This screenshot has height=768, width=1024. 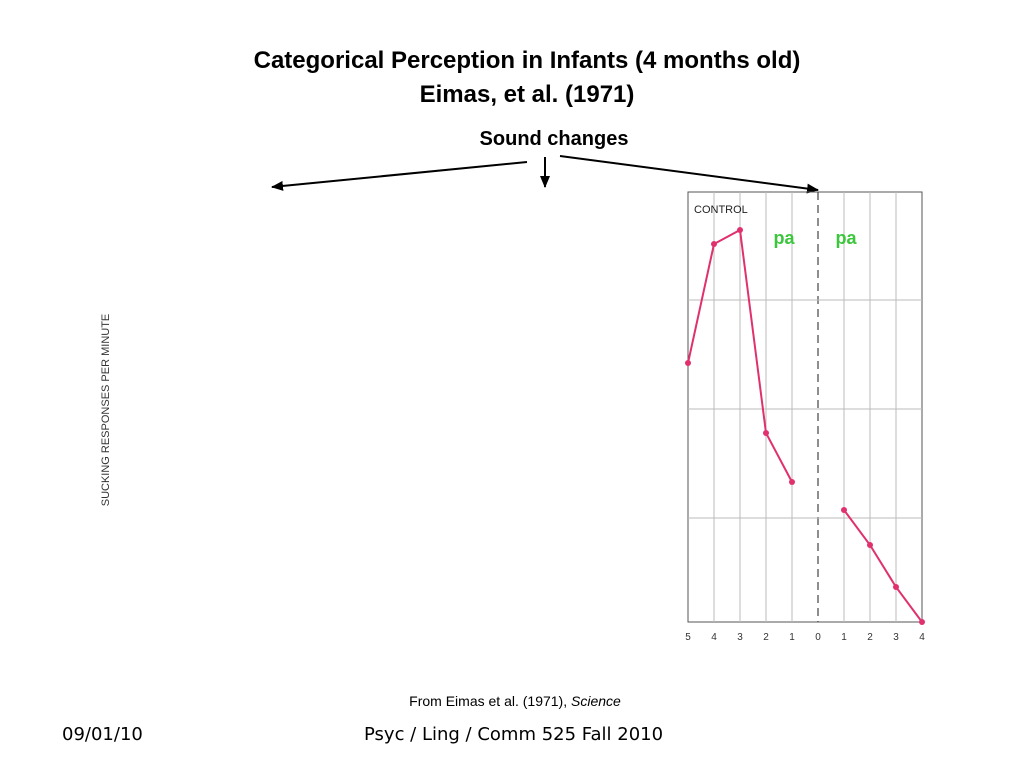 I want to click on series-line-after, so click(x=883, y=566).